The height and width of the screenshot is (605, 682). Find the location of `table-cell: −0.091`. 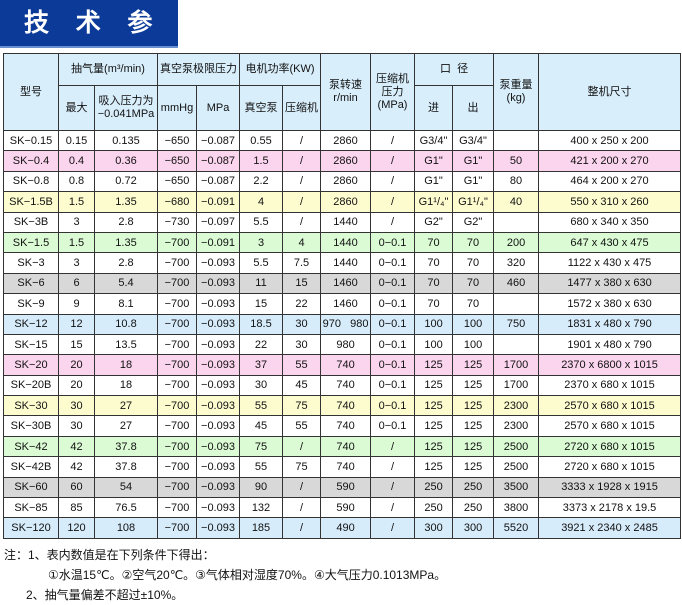

table-cell: −0.091 is located at coordinates (218, 202).